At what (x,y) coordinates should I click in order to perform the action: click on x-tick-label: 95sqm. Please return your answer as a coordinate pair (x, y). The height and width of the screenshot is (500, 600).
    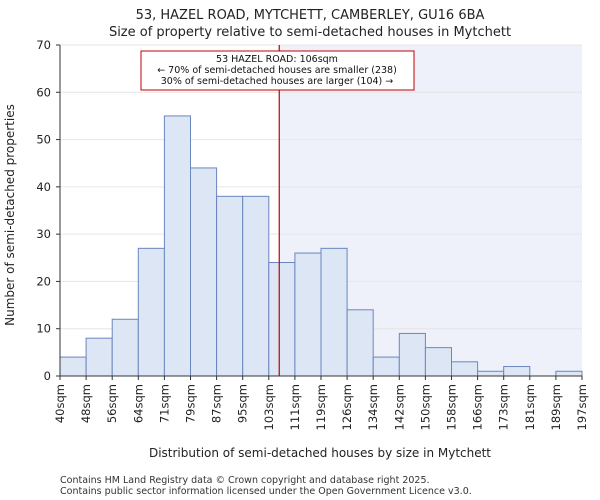
    Looking at the image, I should click on (243, 403).